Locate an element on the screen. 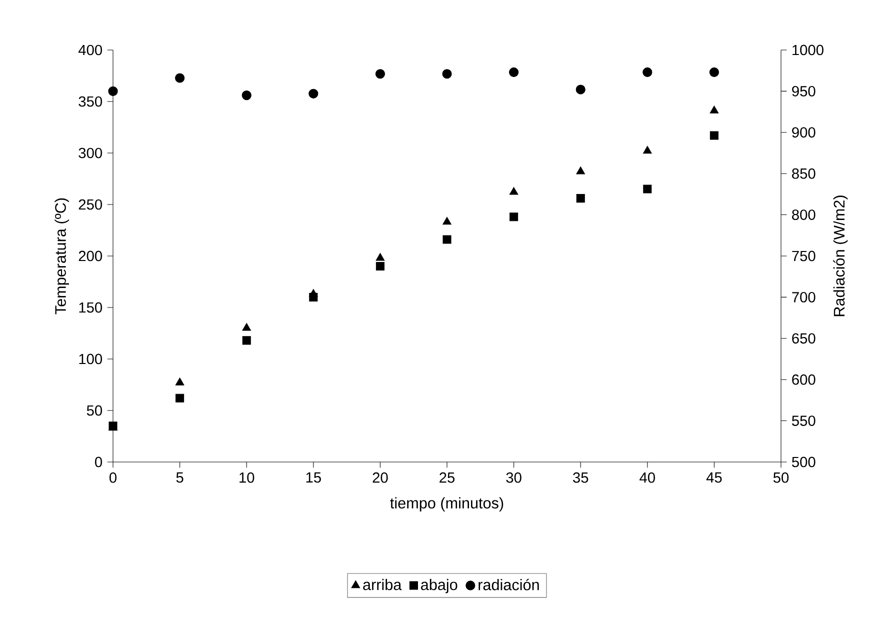 Image resolution: width=891 pixels, height=630 pixels. y2-tick-label: 700 is located at coordinates (804, 297).